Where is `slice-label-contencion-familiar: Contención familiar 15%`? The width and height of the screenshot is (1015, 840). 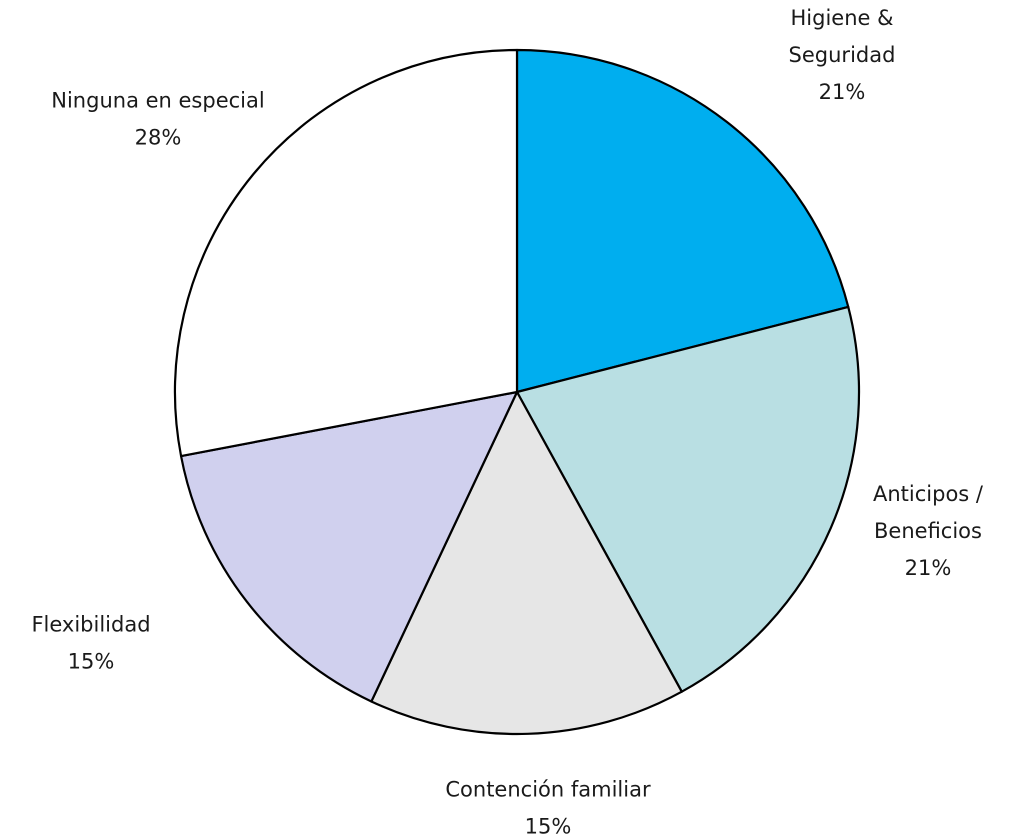 slice-label-contencion-familiar: Contención familiar 15% is located at coordinates (548, 808).